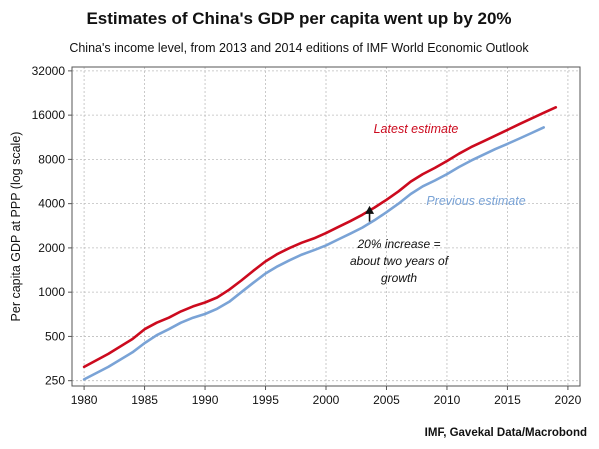  I want to click on y-tick-label: 2000, so click(51, 248).